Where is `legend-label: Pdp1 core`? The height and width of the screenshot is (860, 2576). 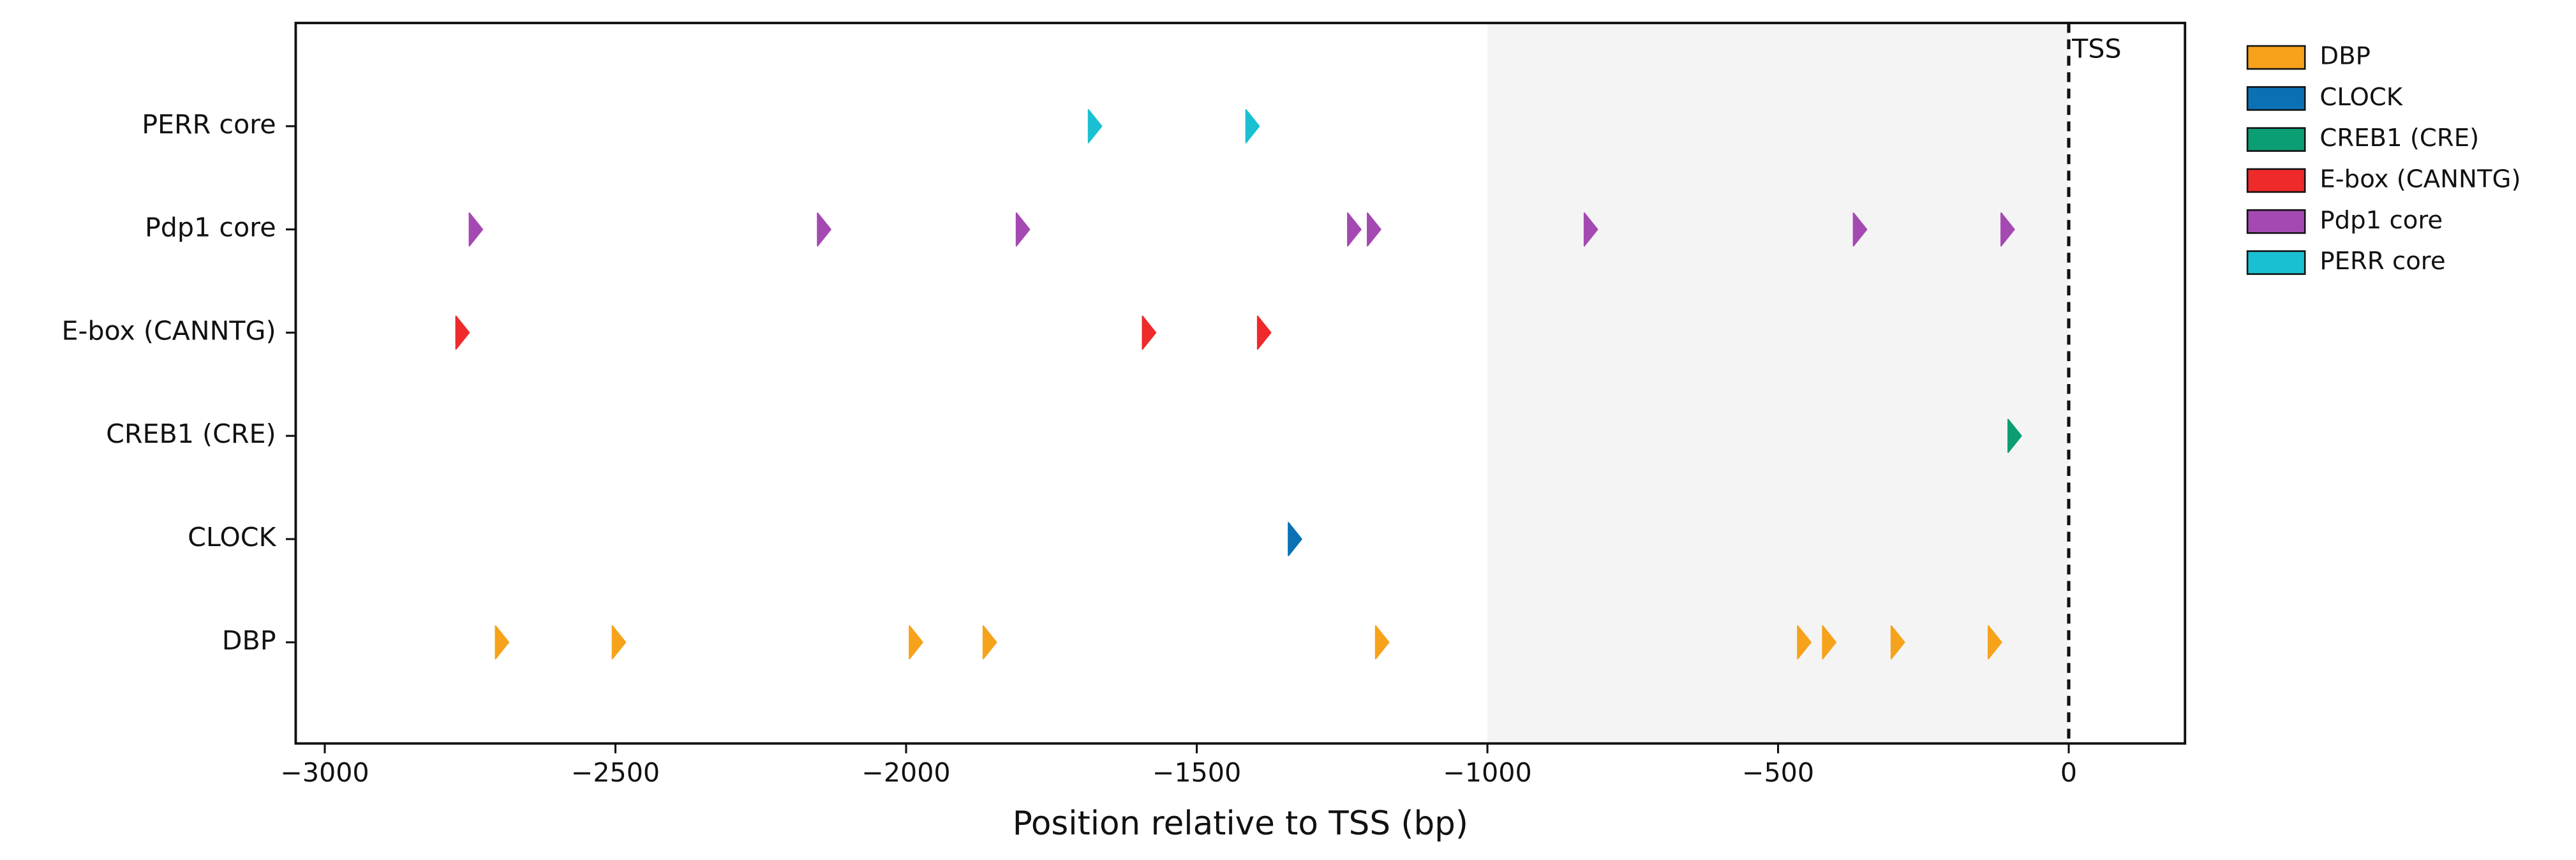 legend-label: Pdp1 core is located at coordinates (2381, 221).